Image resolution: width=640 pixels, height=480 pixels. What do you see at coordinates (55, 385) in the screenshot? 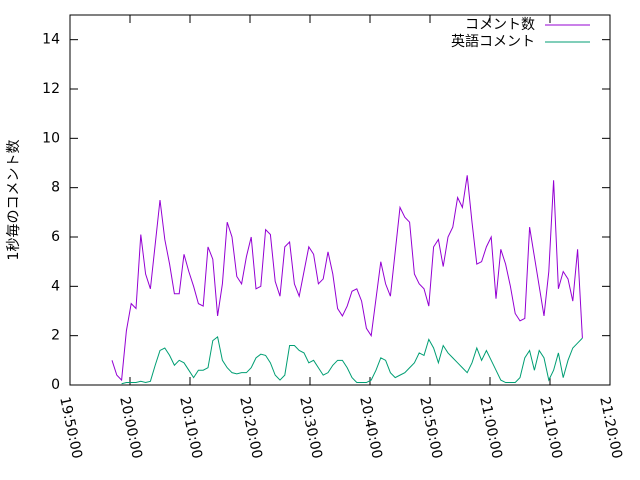
I see `y-tick-label: 0` at bounding box center [55, 385].